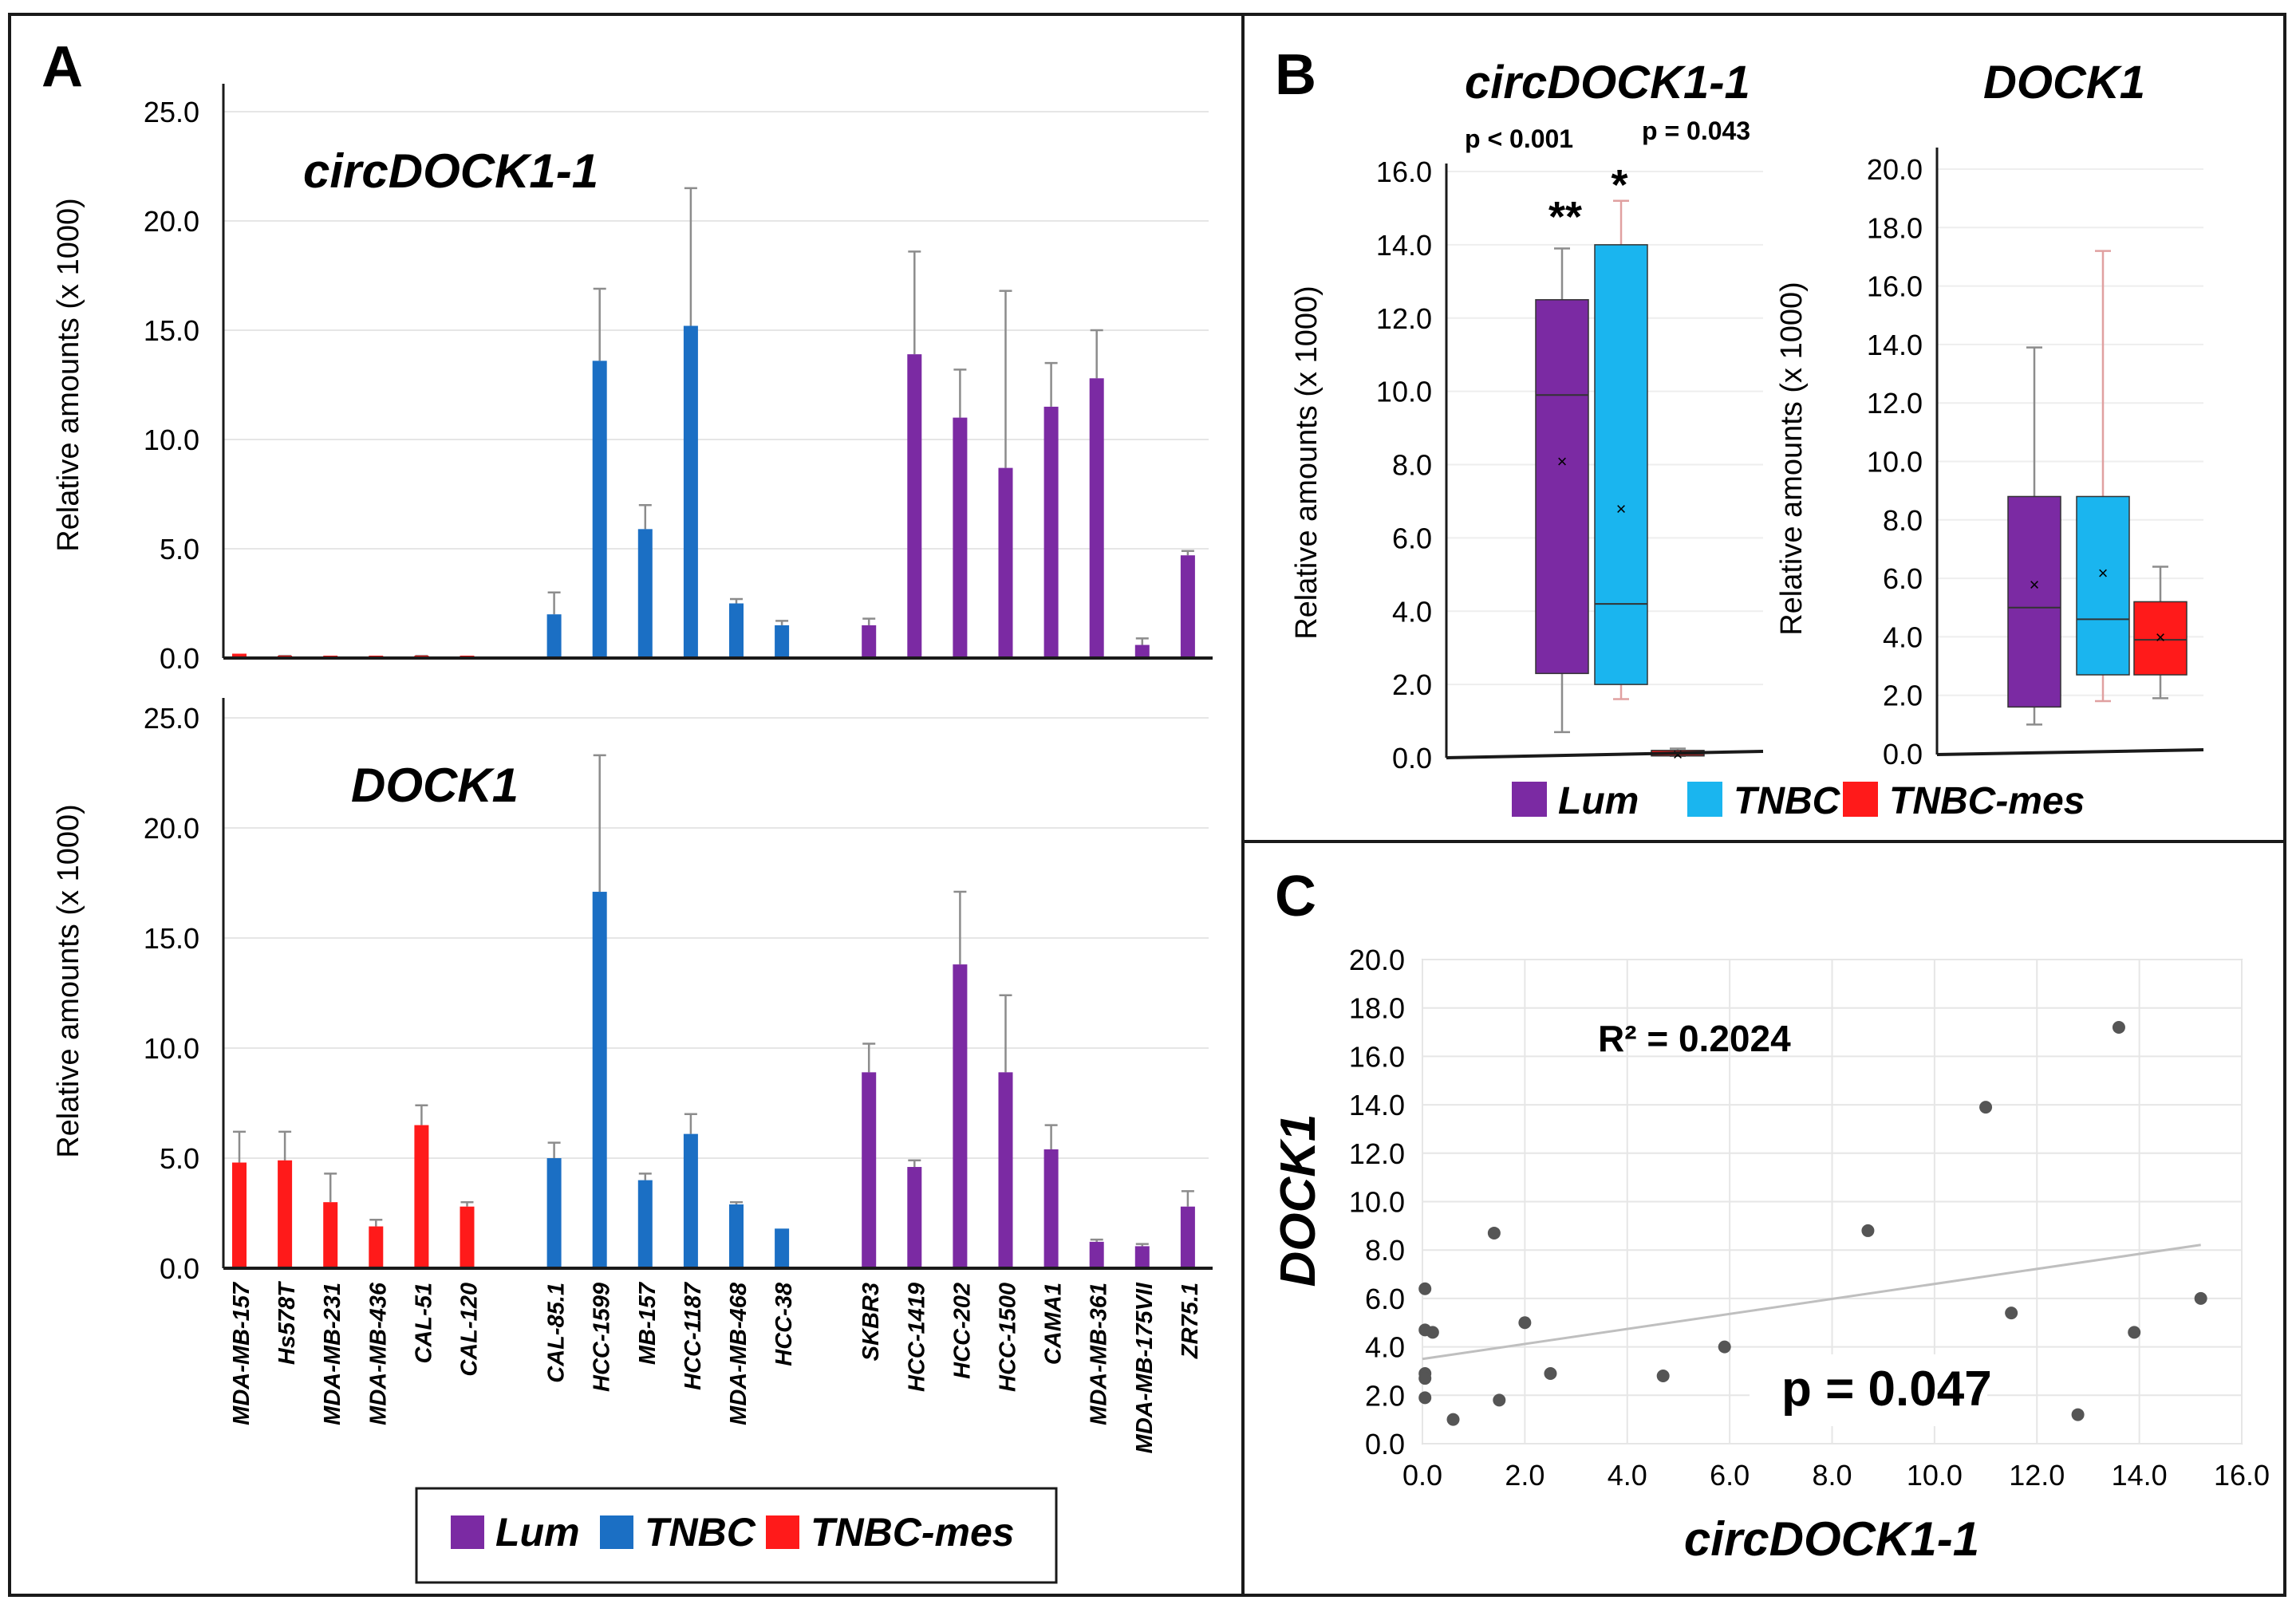 This screenshot has width=2296, height=1612. I want to click on a-top-y-tick-label: 5.0, so click(179, 549).